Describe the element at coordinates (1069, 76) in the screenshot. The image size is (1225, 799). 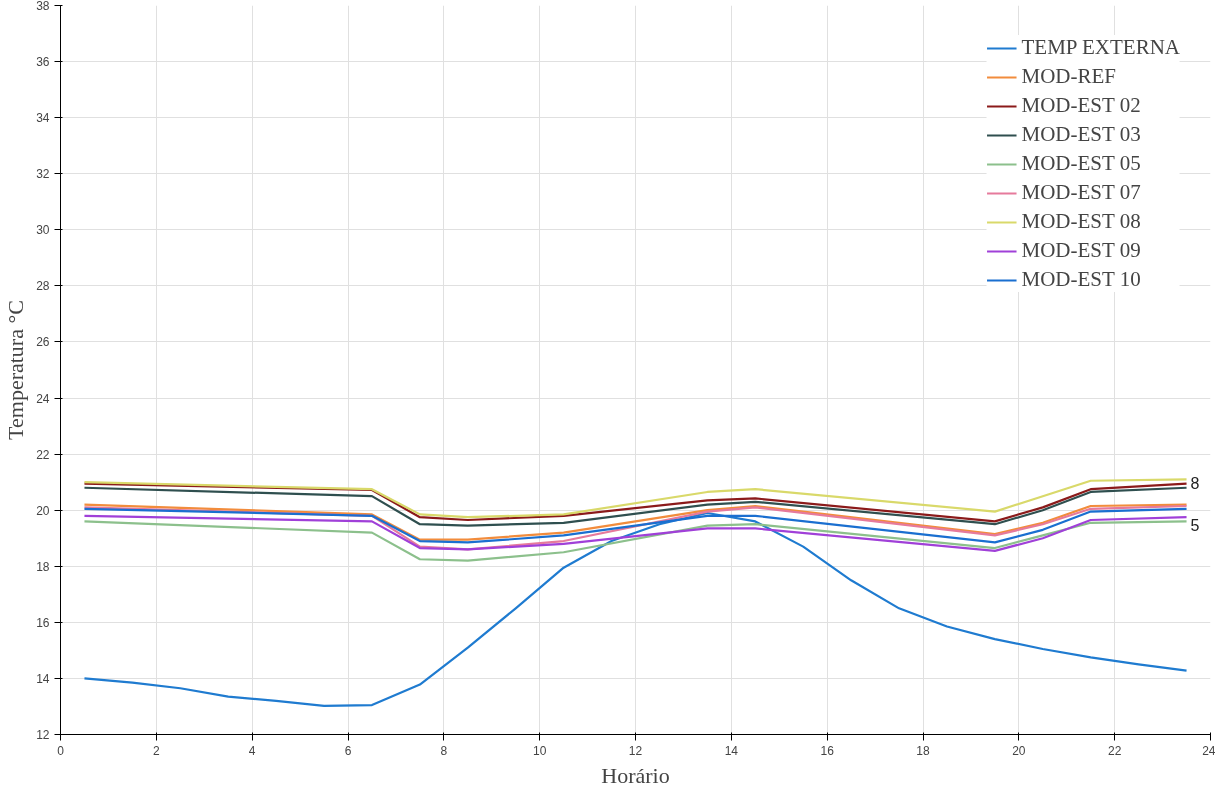
I see `legend-label: MOD-REF` at that location.